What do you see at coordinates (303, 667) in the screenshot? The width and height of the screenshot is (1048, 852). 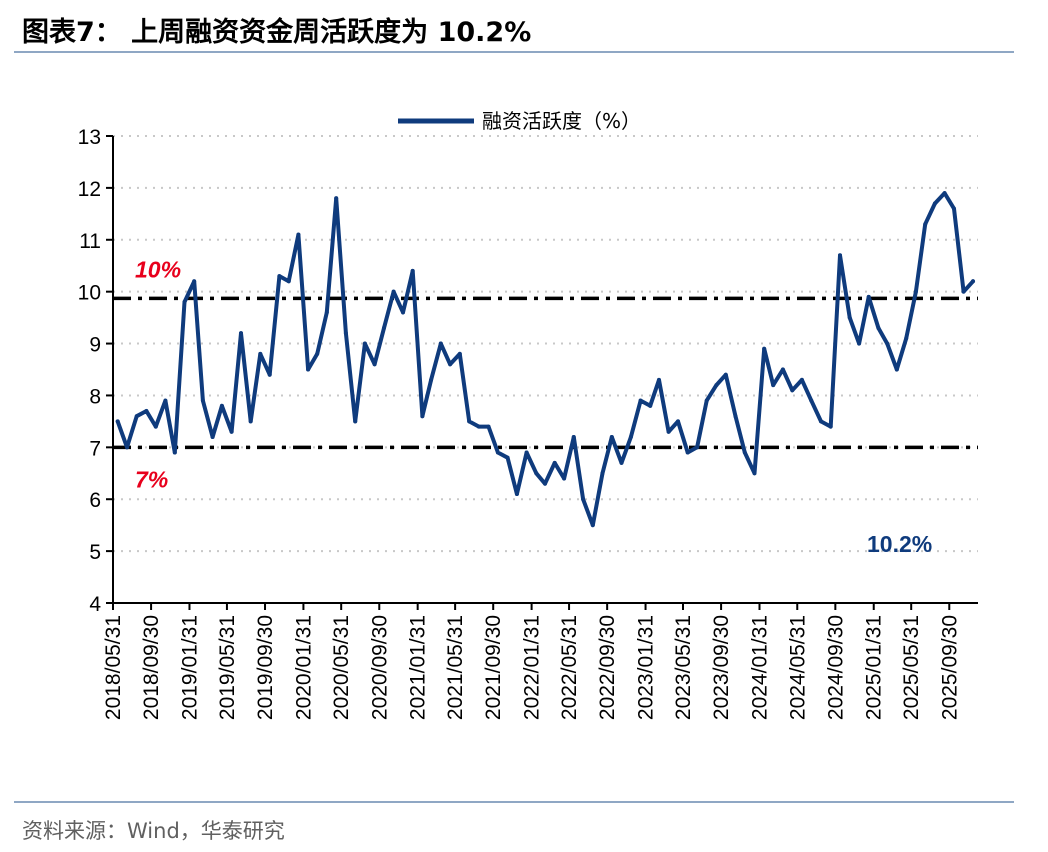 I see `x-tick-label: 2020/01/31` at bounding box center [303, 667].